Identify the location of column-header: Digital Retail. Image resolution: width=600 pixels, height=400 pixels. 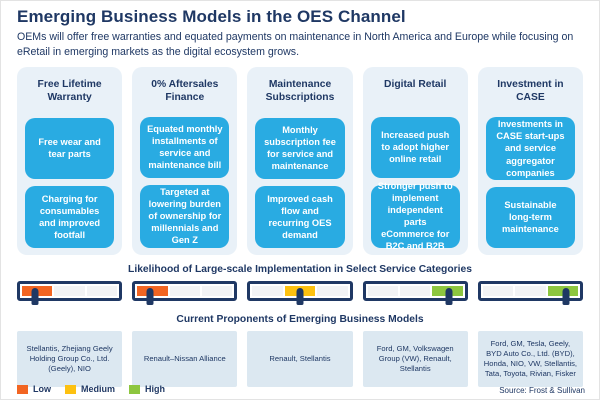
(415, 84).